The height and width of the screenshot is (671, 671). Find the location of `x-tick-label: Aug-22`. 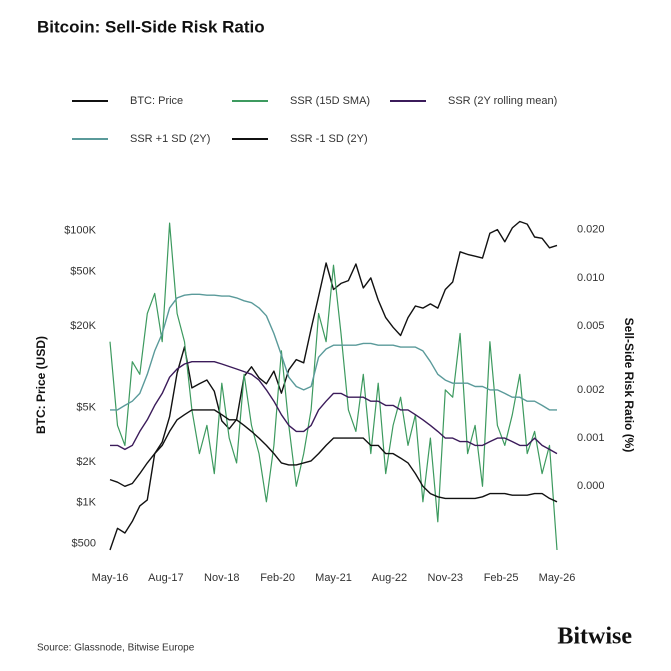

x-tick-label: Aug-22 is located at coordinates (389, 578).